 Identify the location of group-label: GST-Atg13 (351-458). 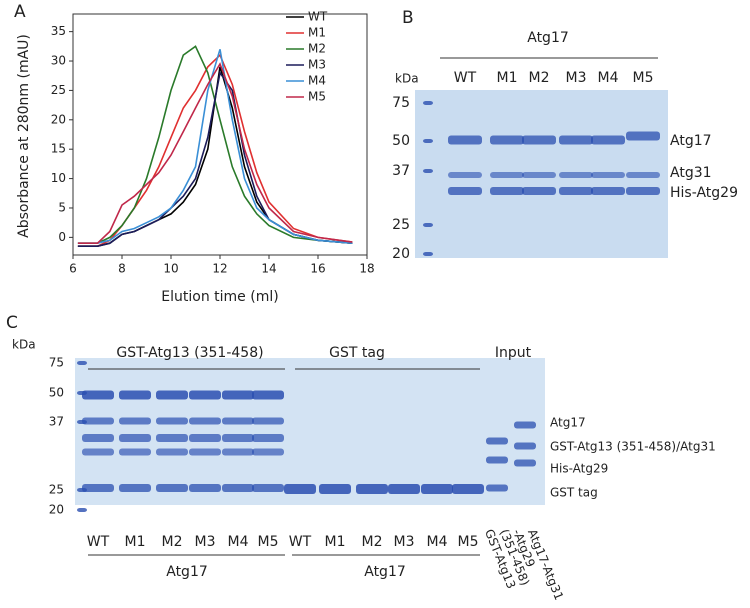
(189, 353).